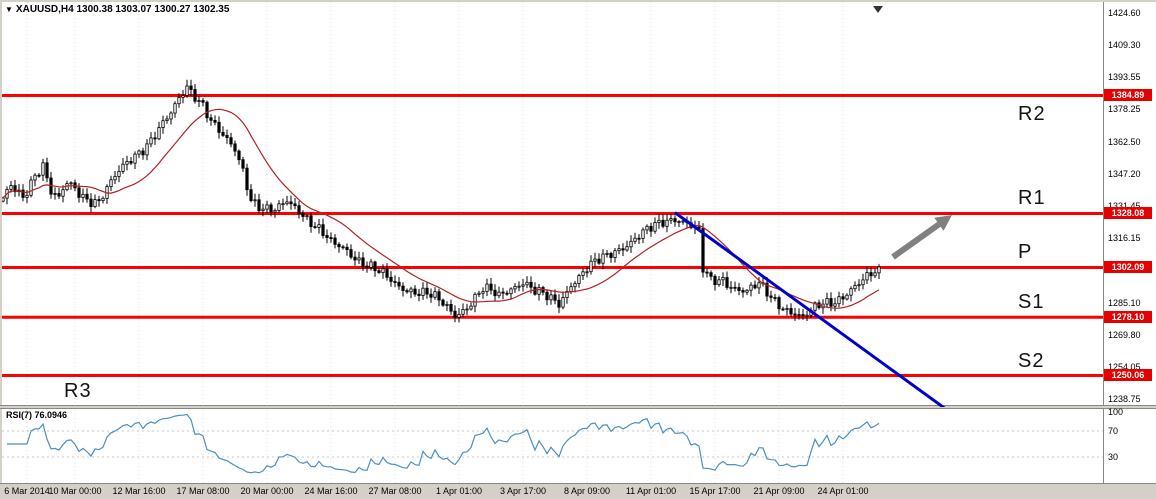  Describe the element at coordinates (1031, 302) in the screenshot. I see `level-label-s1: S1` at that location.